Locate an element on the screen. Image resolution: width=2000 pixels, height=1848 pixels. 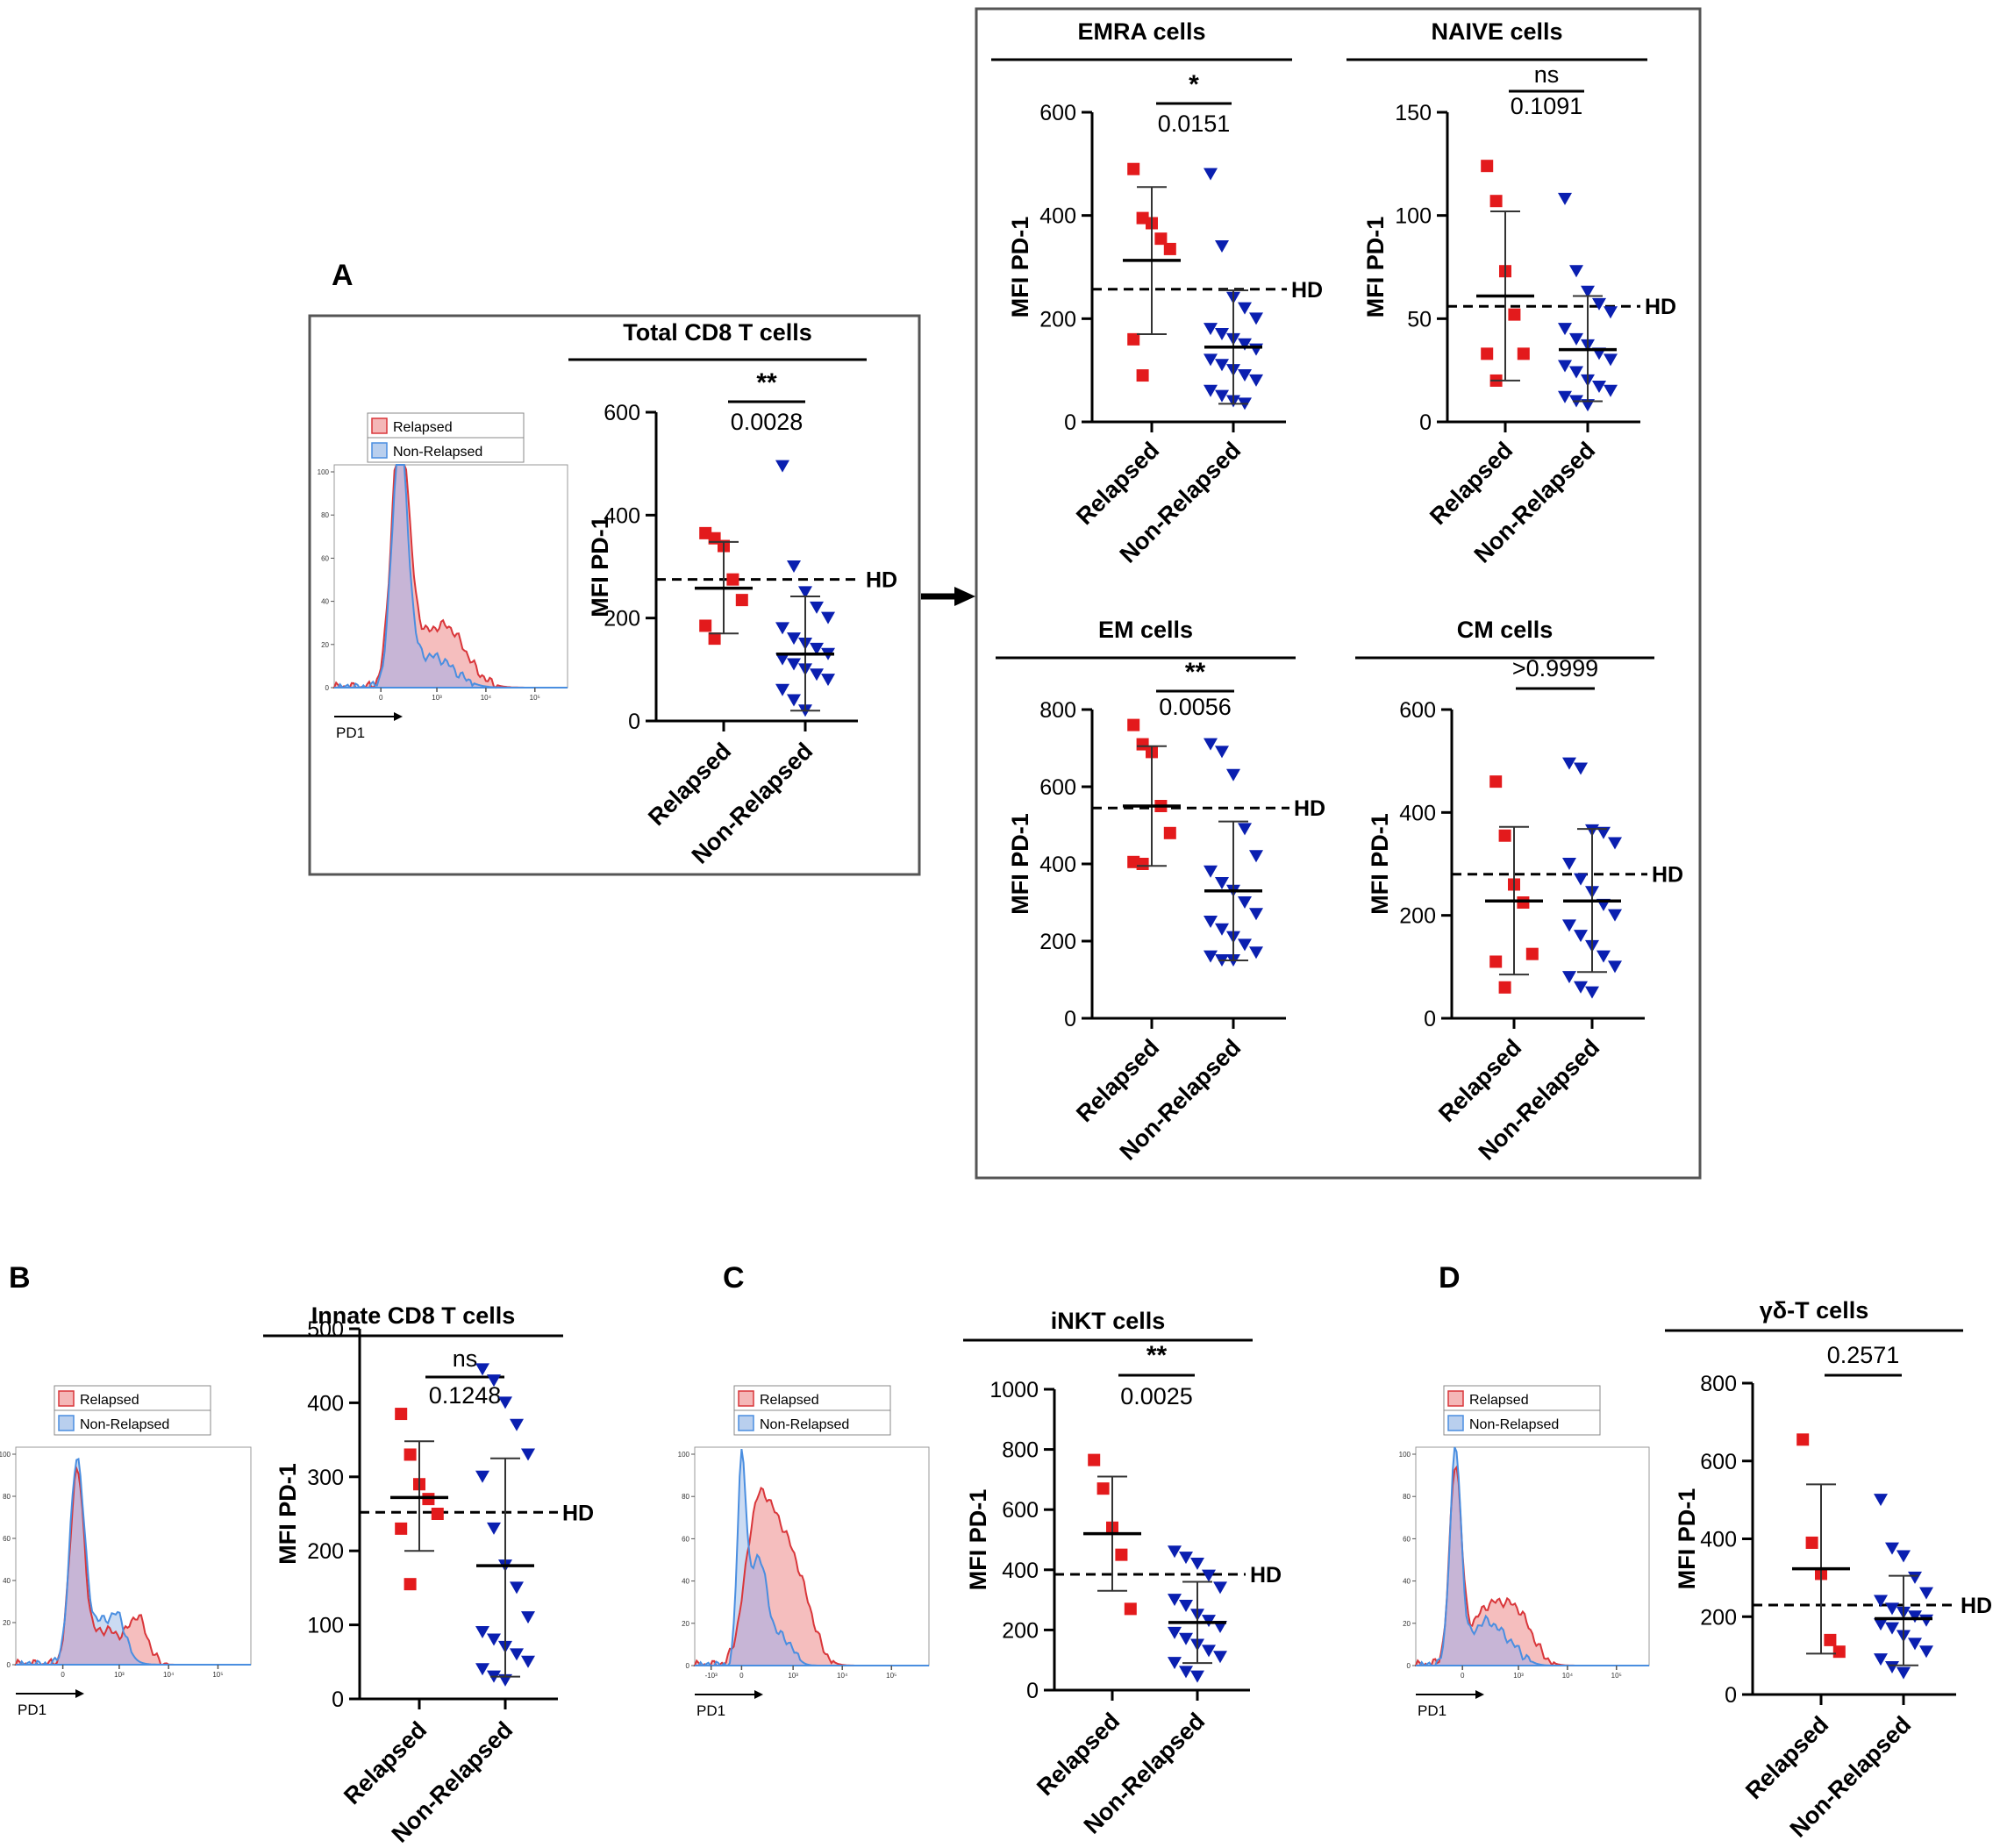
hist-x-axis-title: PD1 is located at coordinates (710, 1710).